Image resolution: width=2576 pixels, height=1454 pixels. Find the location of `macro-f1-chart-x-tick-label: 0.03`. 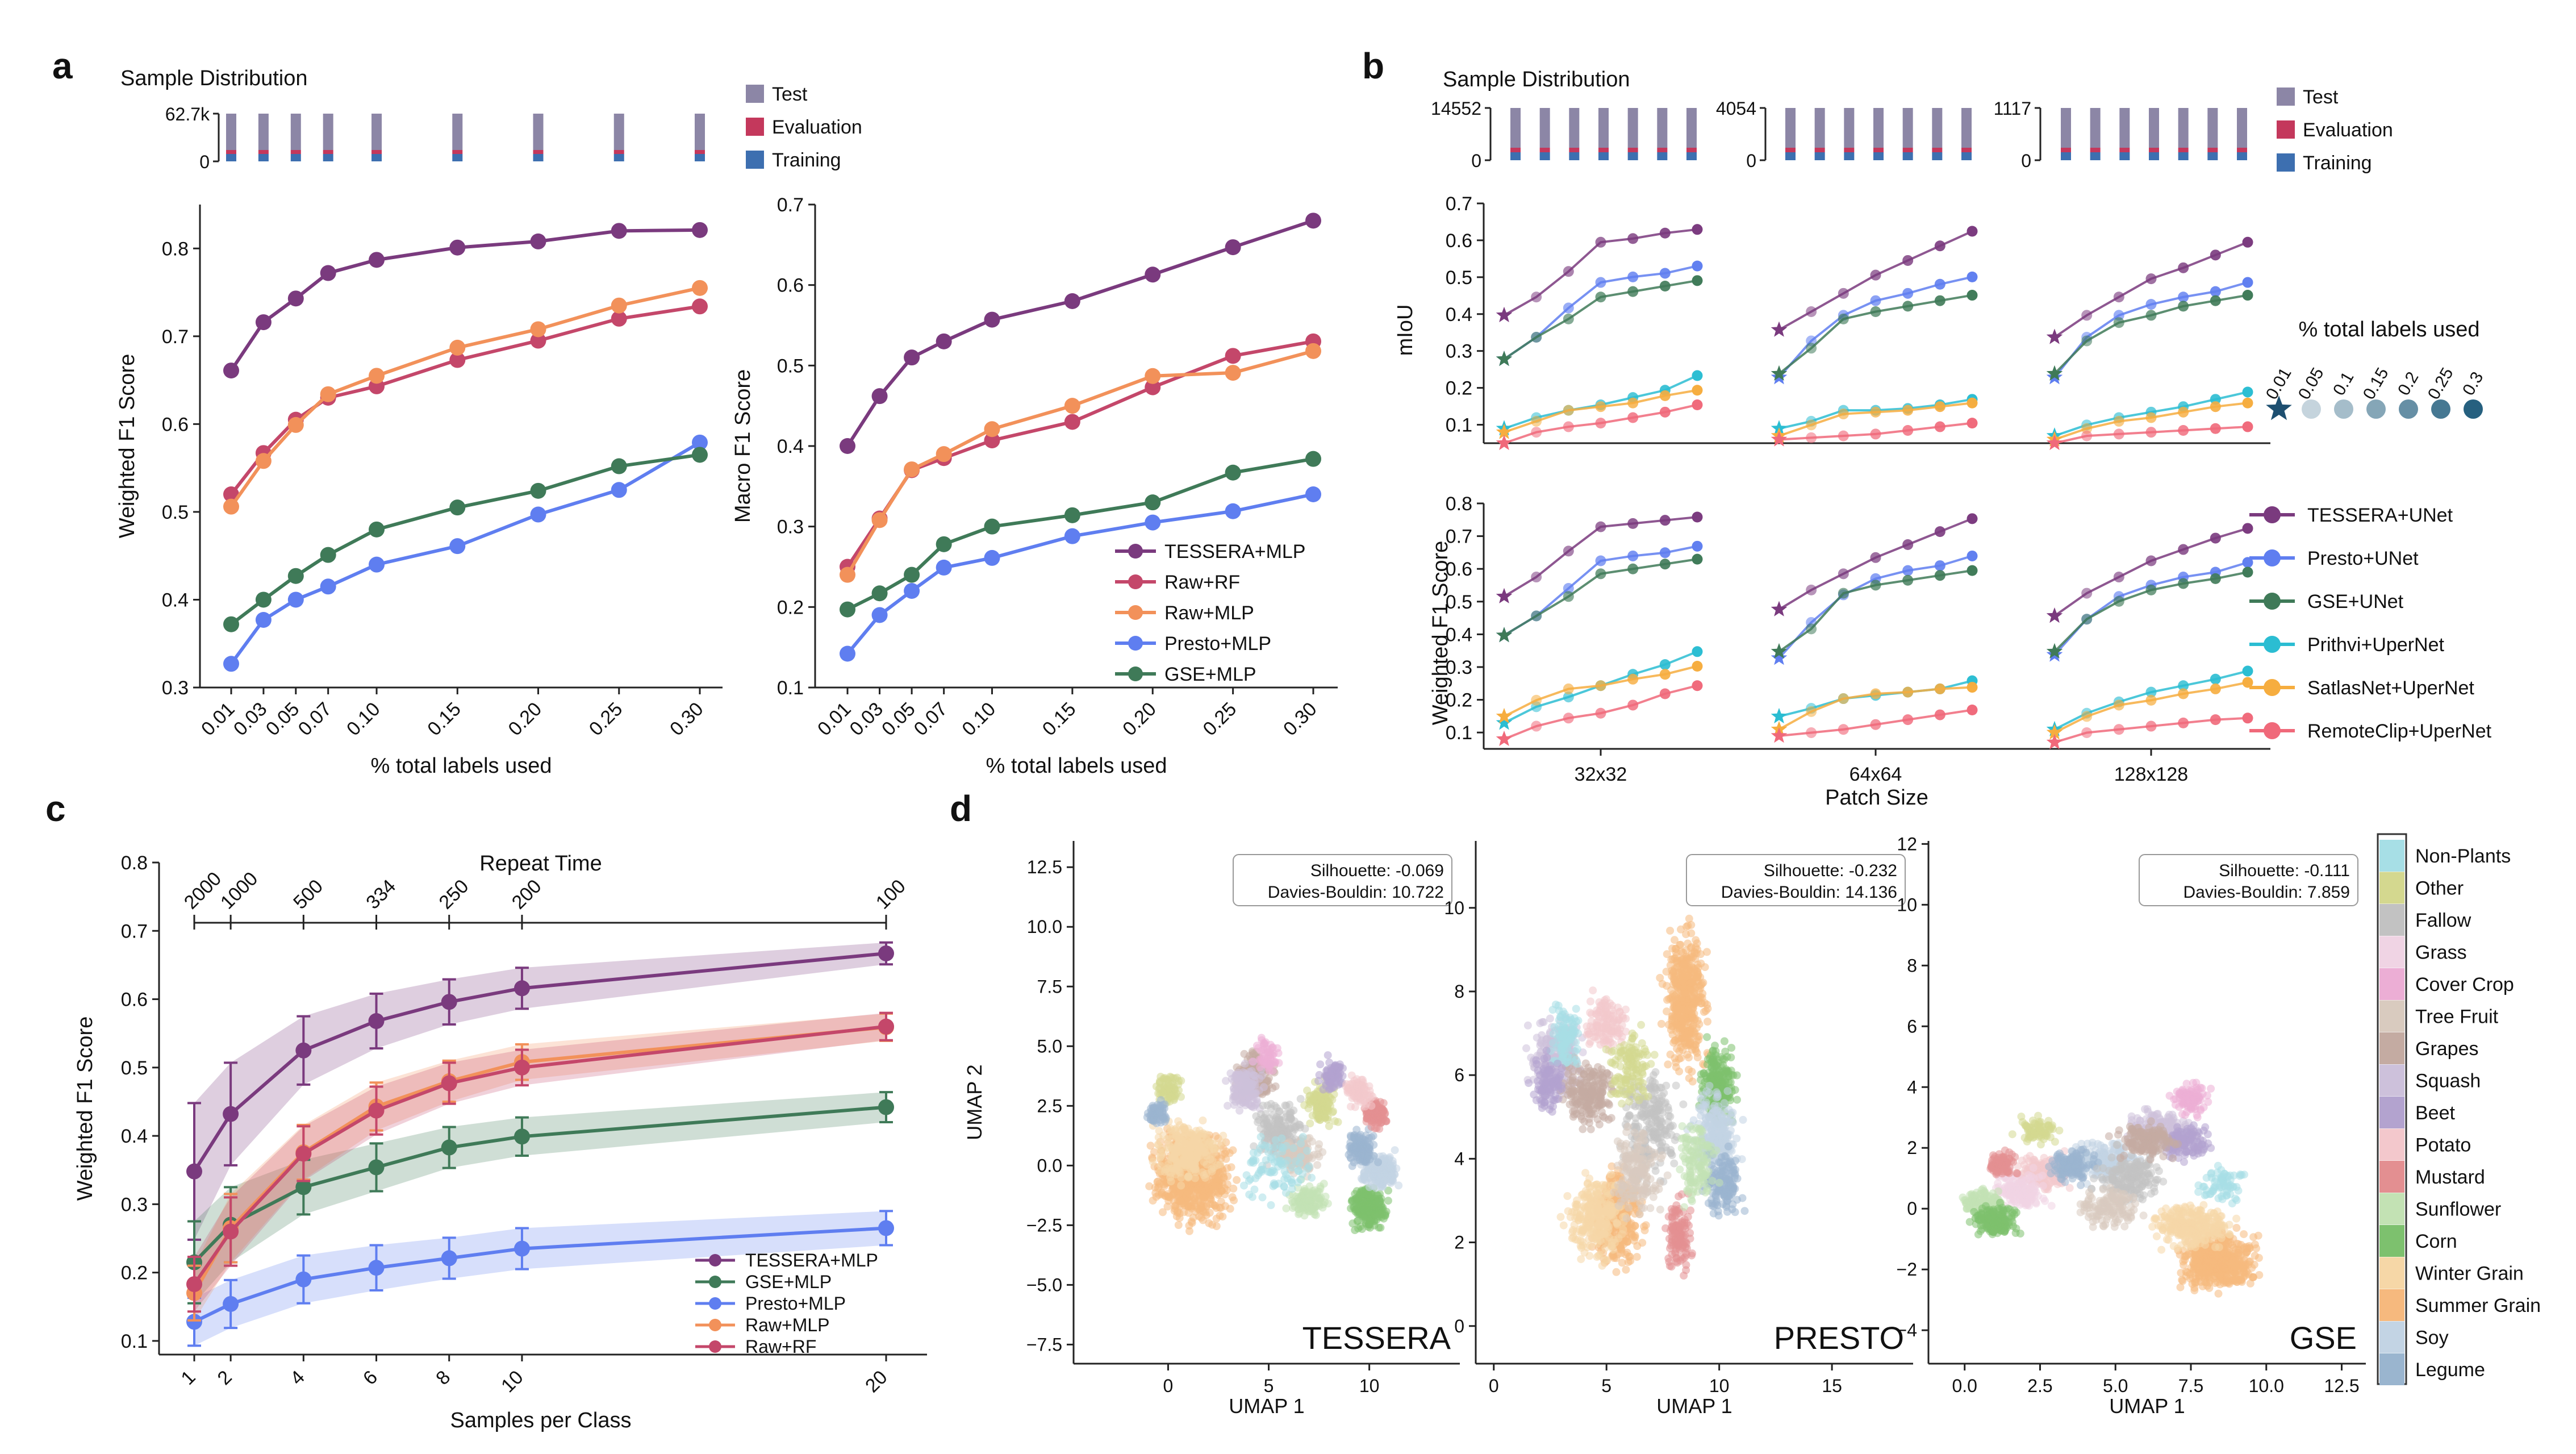

macro-f1-chart-x-tick-label: 0.03 is located at coordinates (867, 719).